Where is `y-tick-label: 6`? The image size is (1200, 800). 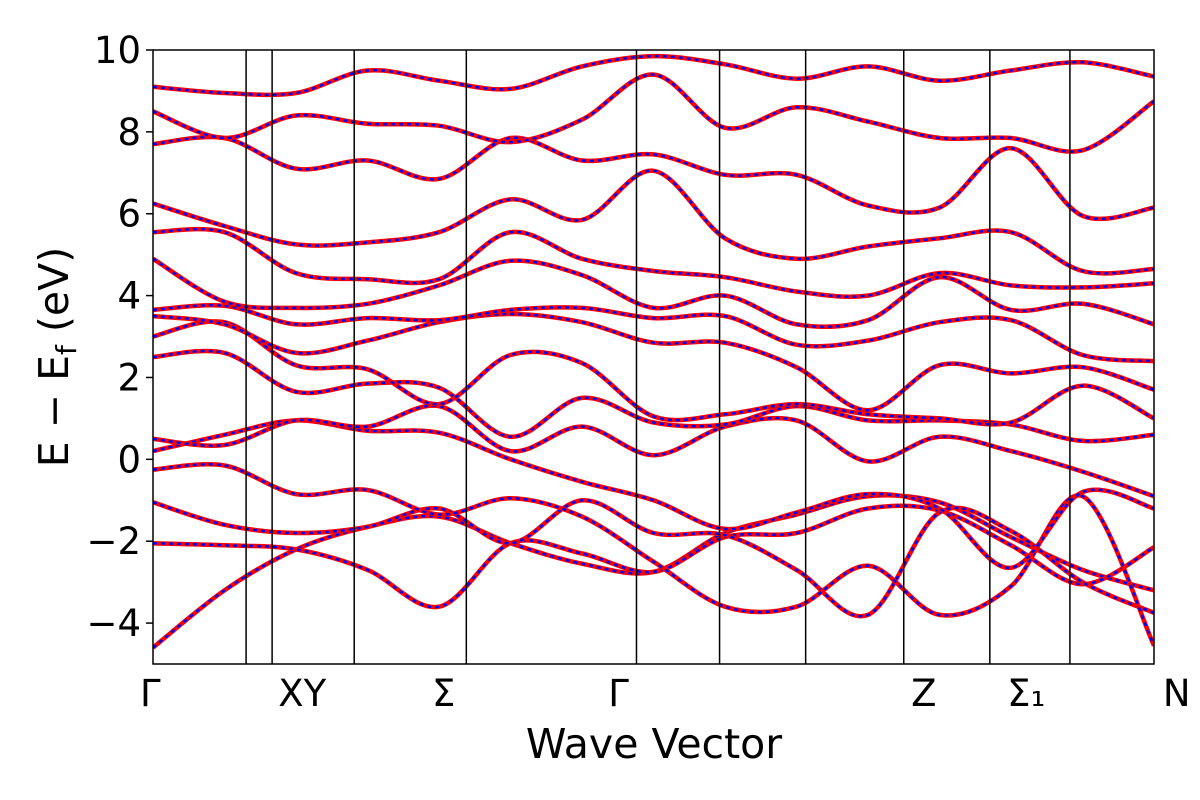 y-tick-label: 6 is located at coordinates (129, 214).